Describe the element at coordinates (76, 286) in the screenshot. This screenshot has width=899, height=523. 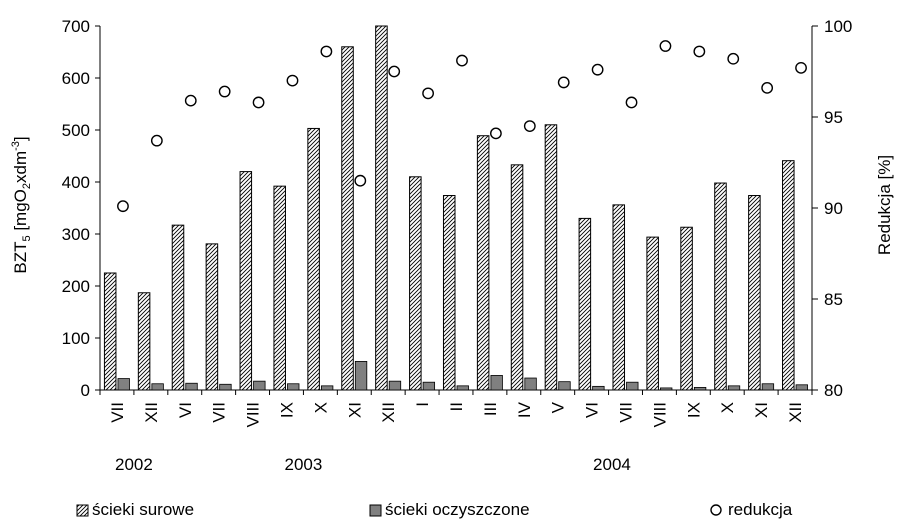
I see `y-left-tick-label: 200` at that location.